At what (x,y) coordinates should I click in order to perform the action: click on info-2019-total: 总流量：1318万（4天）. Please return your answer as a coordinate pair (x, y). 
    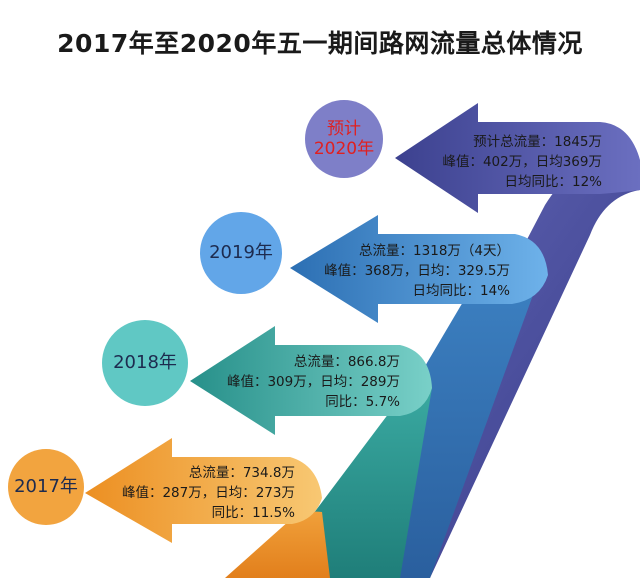
    Looking at the image, I should click on (434, 251).